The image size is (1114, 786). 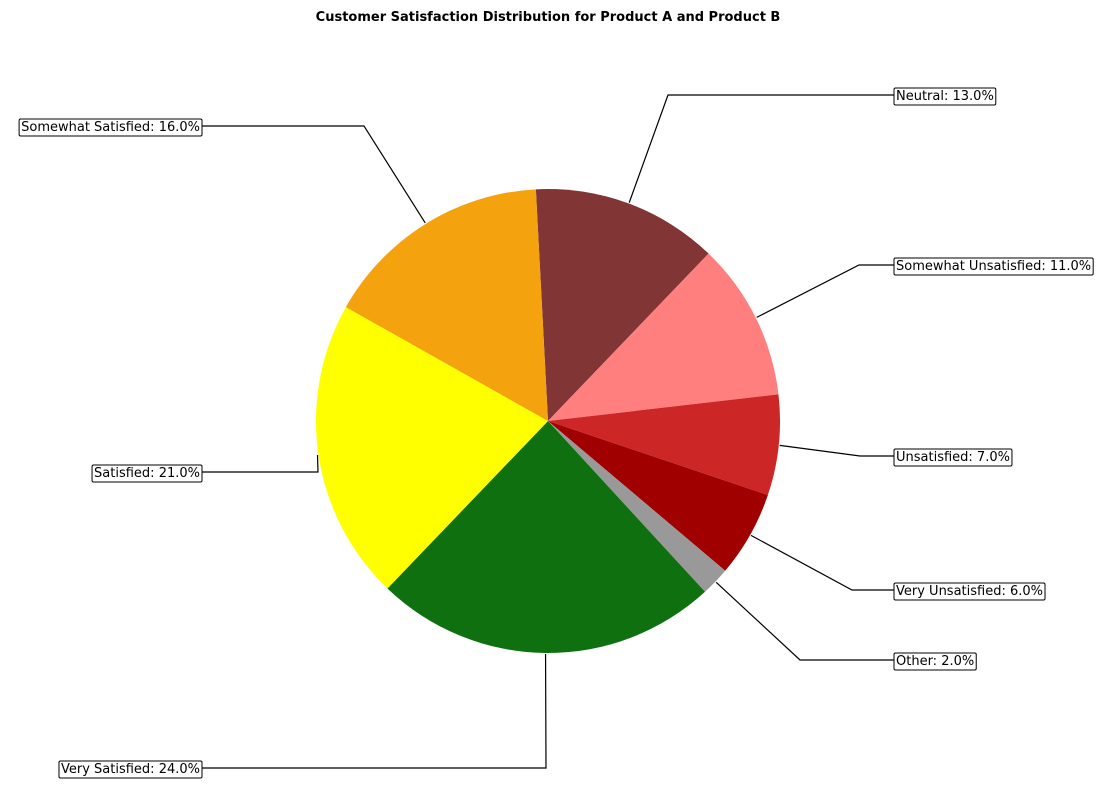 I want to click on pie-slice-other, so click(x=637, y=506).